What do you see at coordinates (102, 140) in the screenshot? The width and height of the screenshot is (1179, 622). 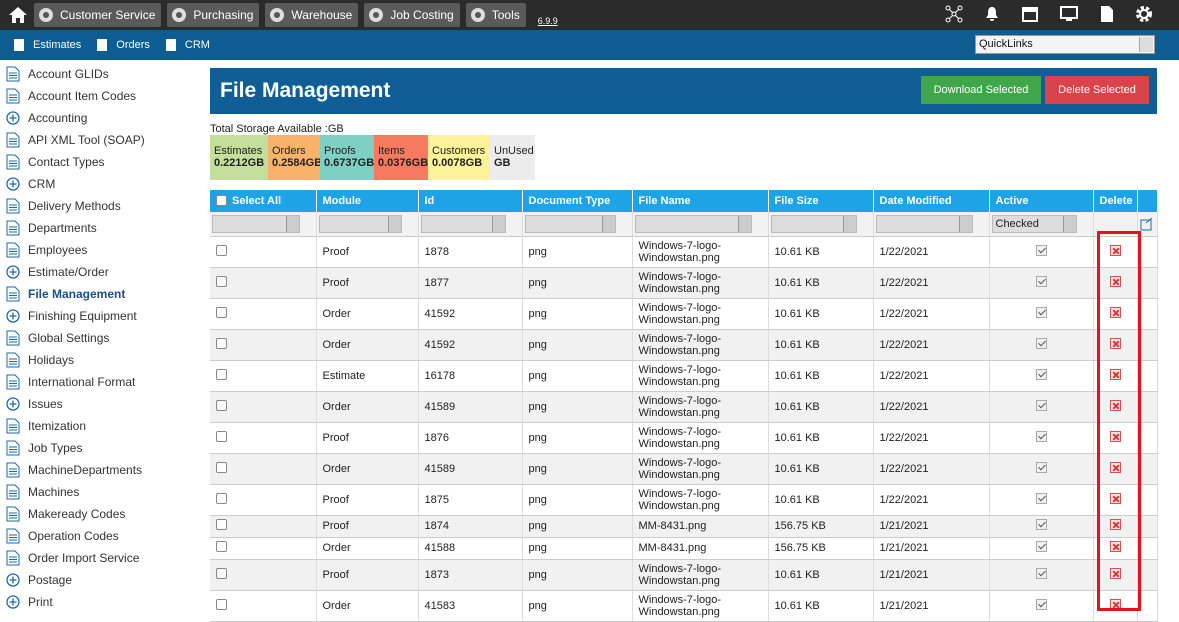 I see `sidebar-item: API XML Tool (SOAP)` at bounding box center [102, 140].